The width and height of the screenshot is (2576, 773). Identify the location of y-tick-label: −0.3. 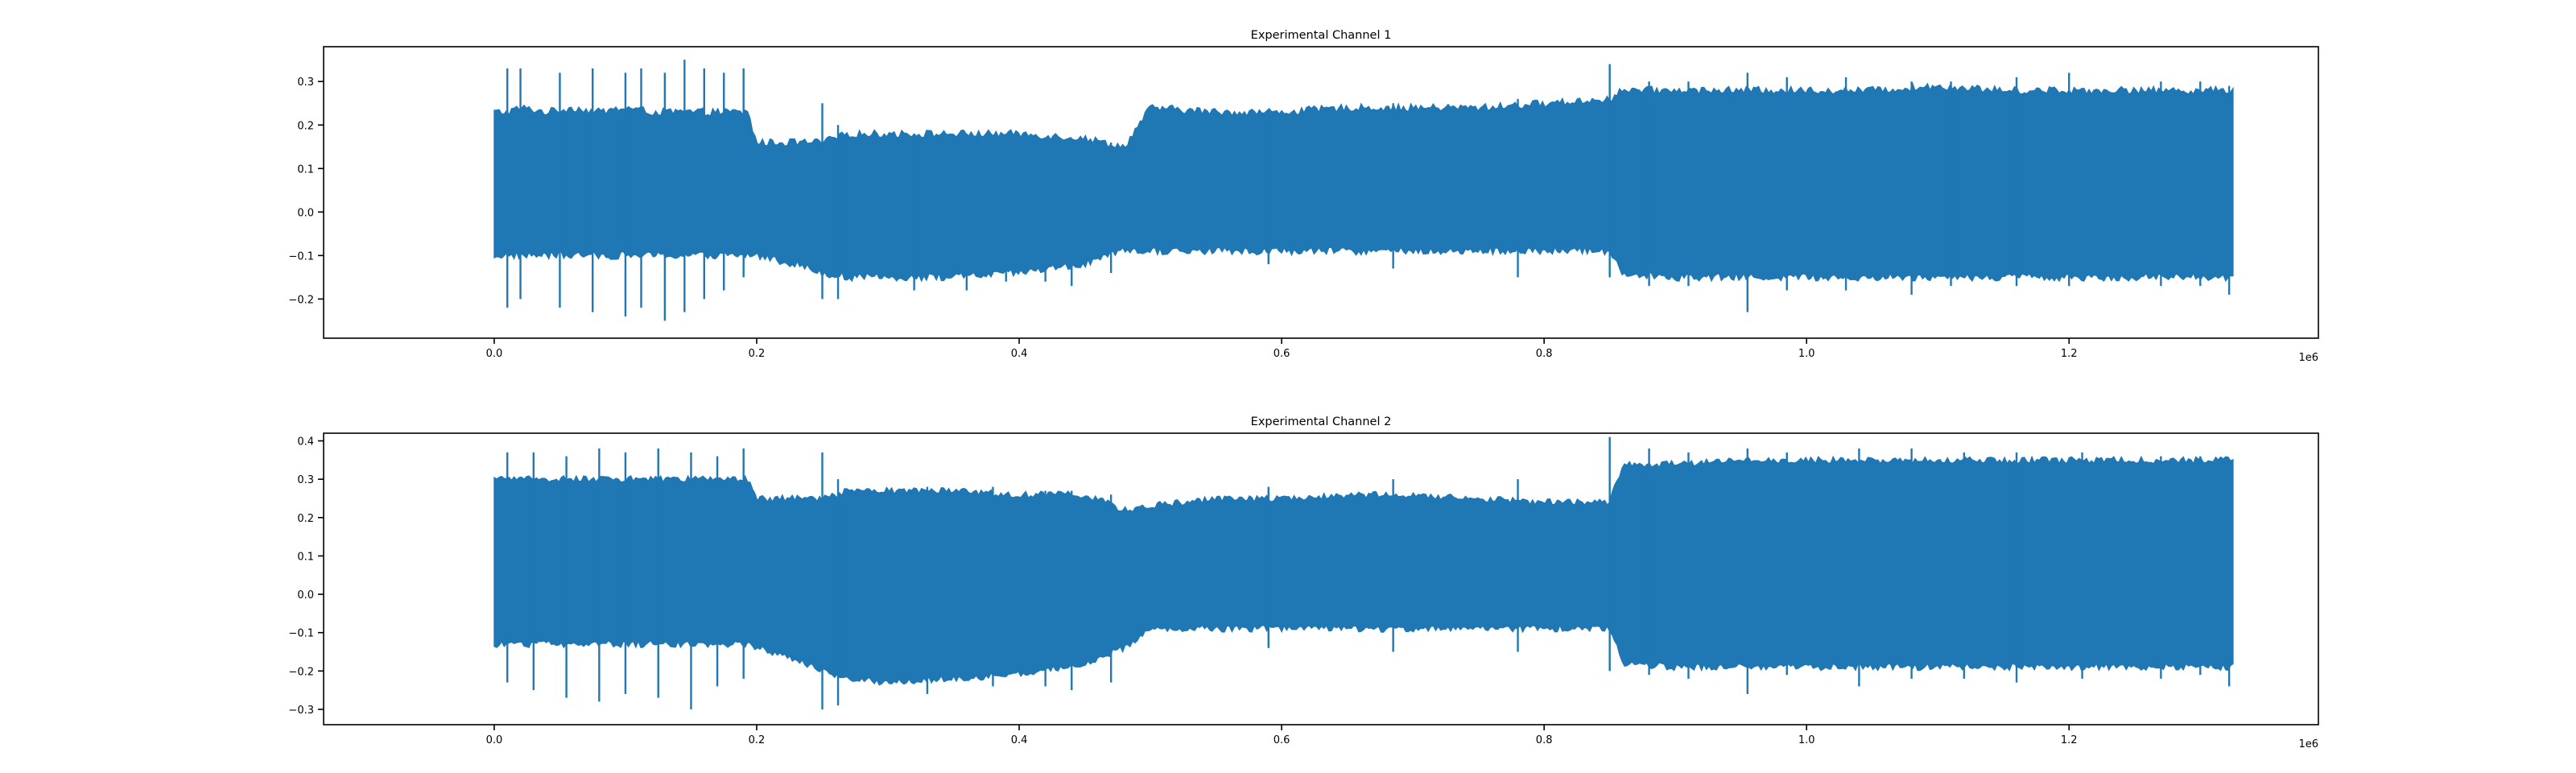
(301, 711).